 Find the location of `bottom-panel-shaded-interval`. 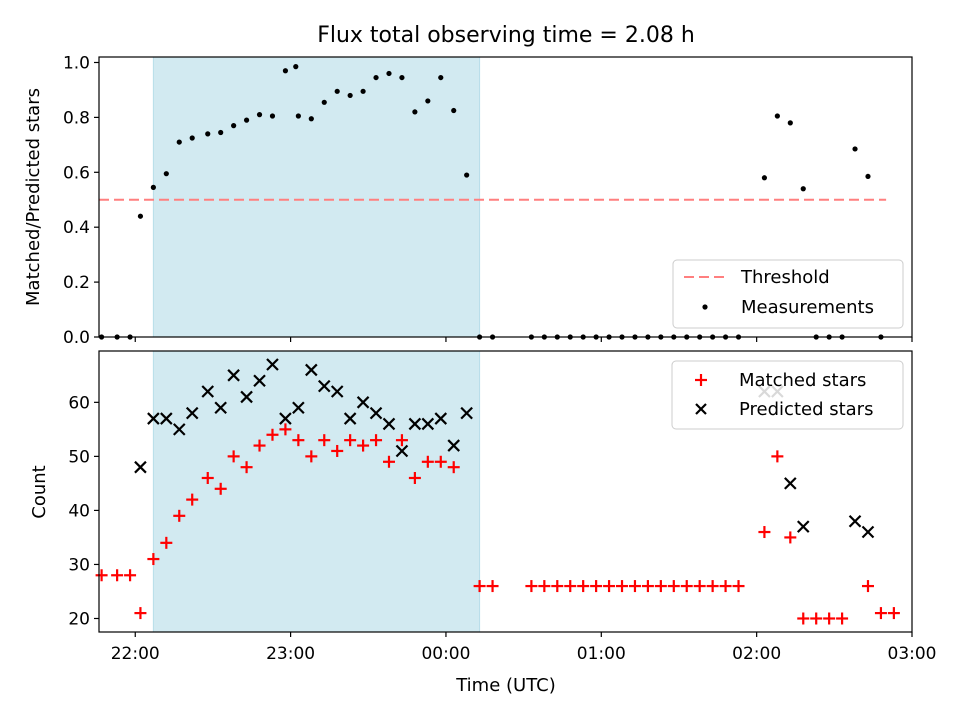

bottom-panel-shaded-interval is located at coordinates (316, 491).